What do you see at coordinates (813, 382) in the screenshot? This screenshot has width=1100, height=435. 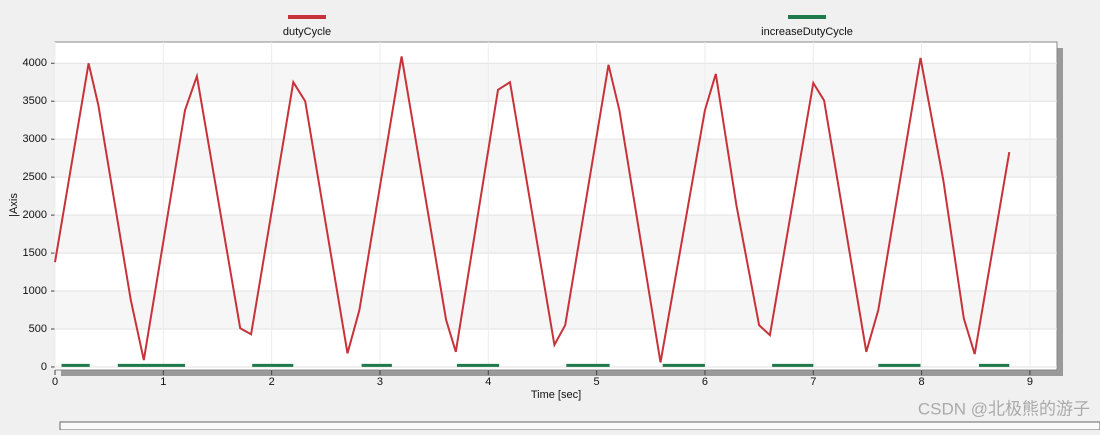 I see `x-tick-label: 7` at bounding box center [813, 382].